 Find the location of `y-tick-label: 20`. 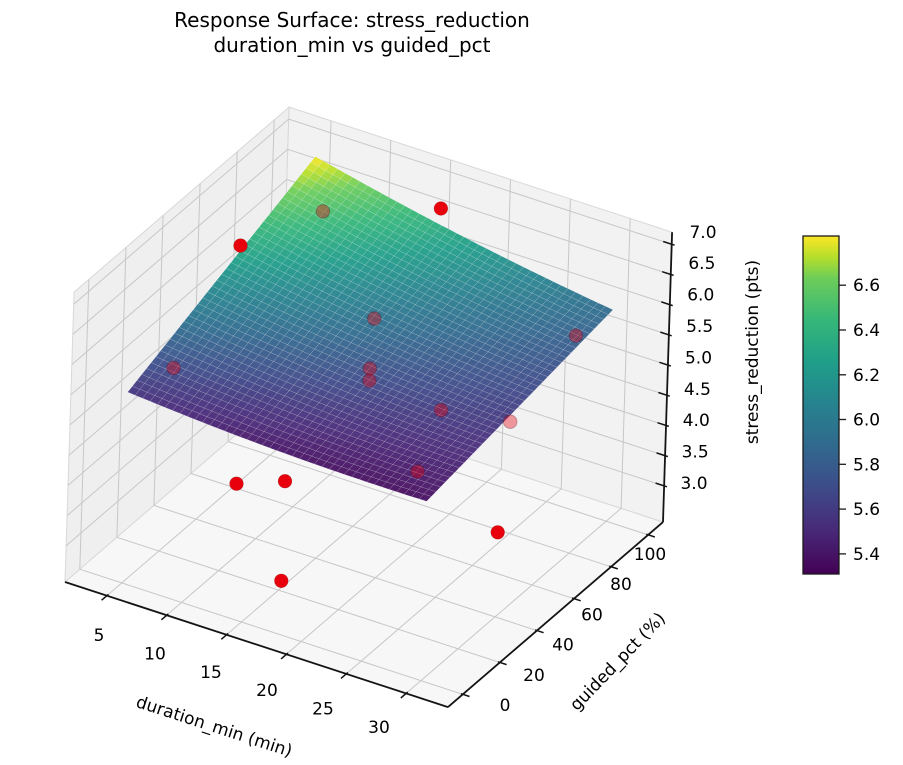

y-tick-label: 20 is located at coordinates (534, 676).